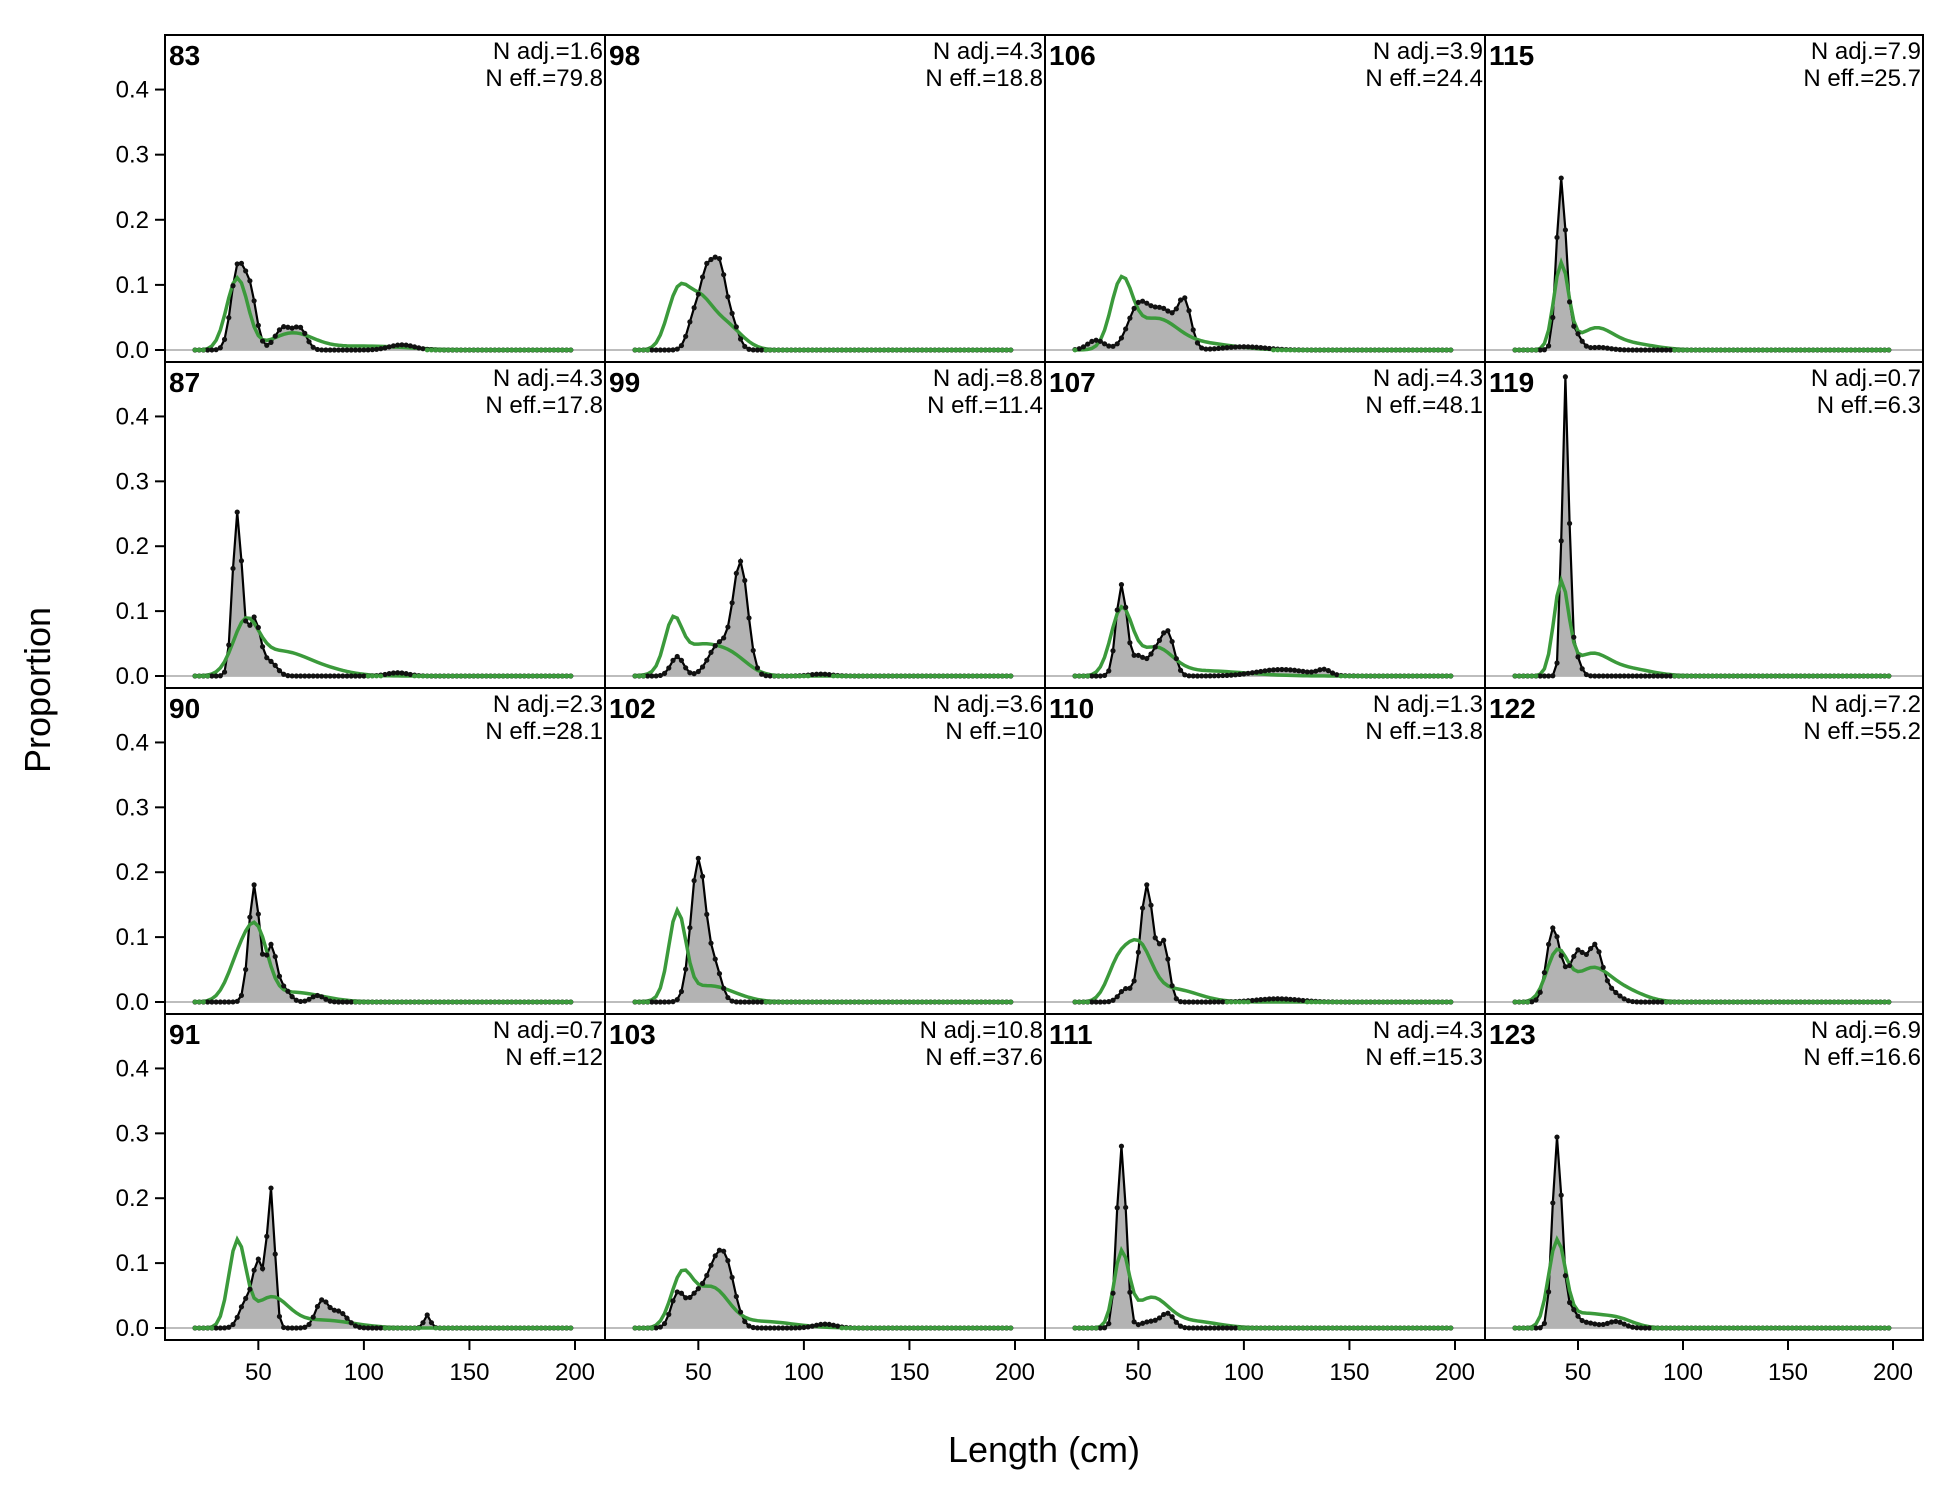 The width and height of the screenshot is (1950, 1505). I want to click on panel-label: 83, so click(184, 55).